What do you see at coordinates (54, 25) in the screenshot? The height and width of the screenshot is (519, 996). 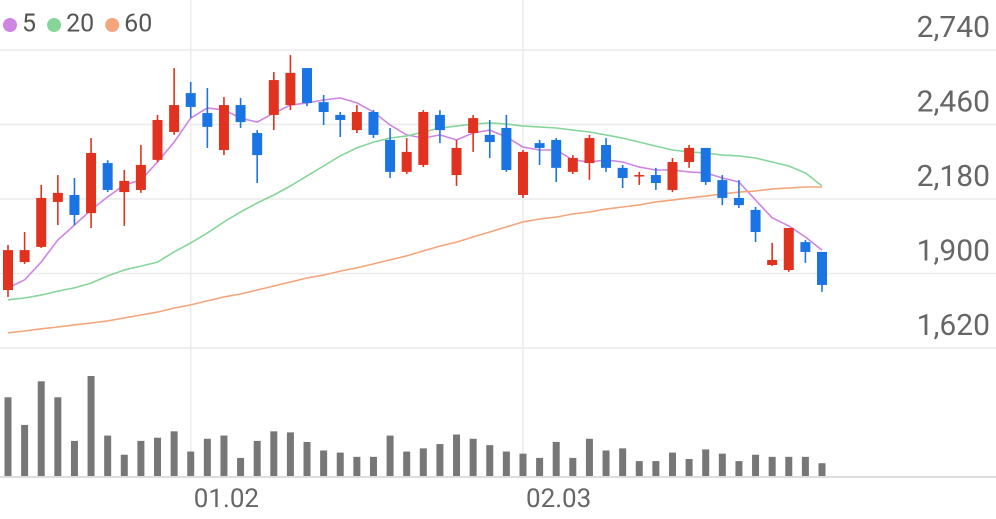 I see `legend-dot` at bounding box center [54, 25].